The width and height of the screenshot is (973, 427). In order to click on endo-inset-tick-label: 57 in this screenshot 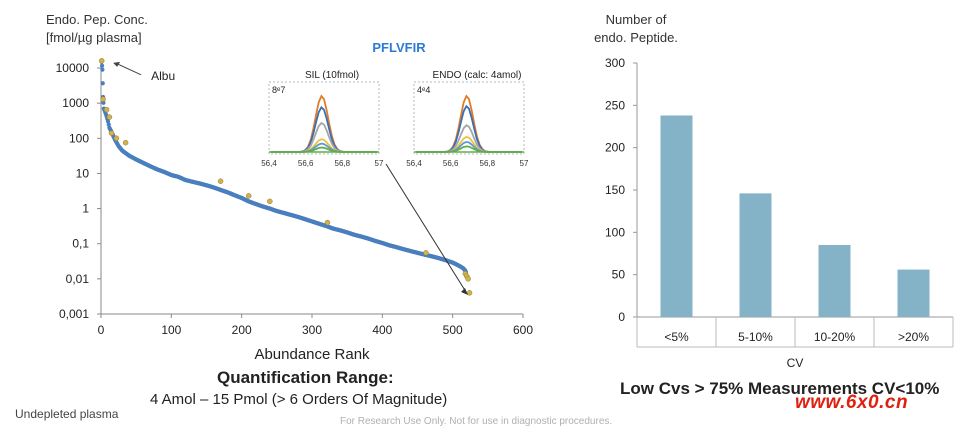, I will do `click(524, 163)`.